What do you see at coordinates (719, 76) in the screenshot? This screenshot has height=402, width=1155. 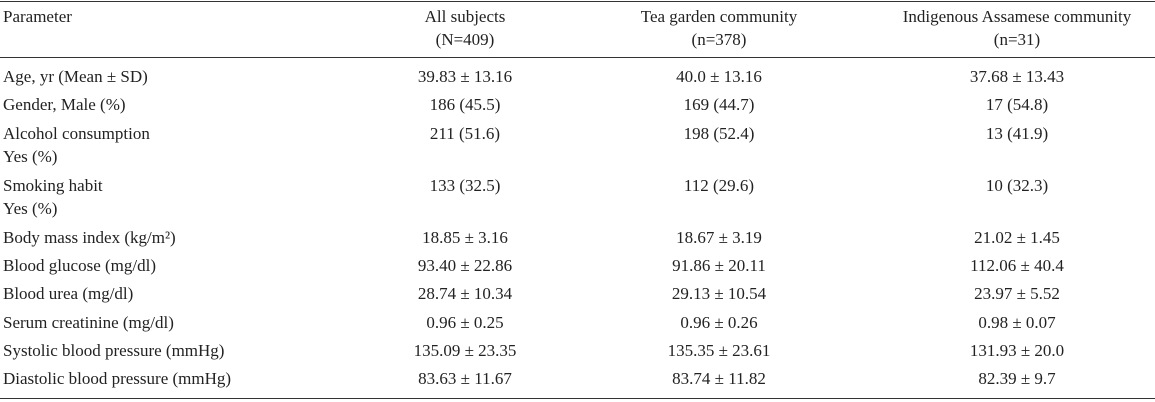 I see `value-cell: 40.0 ± 13.16` at bounding box center [719, 76].